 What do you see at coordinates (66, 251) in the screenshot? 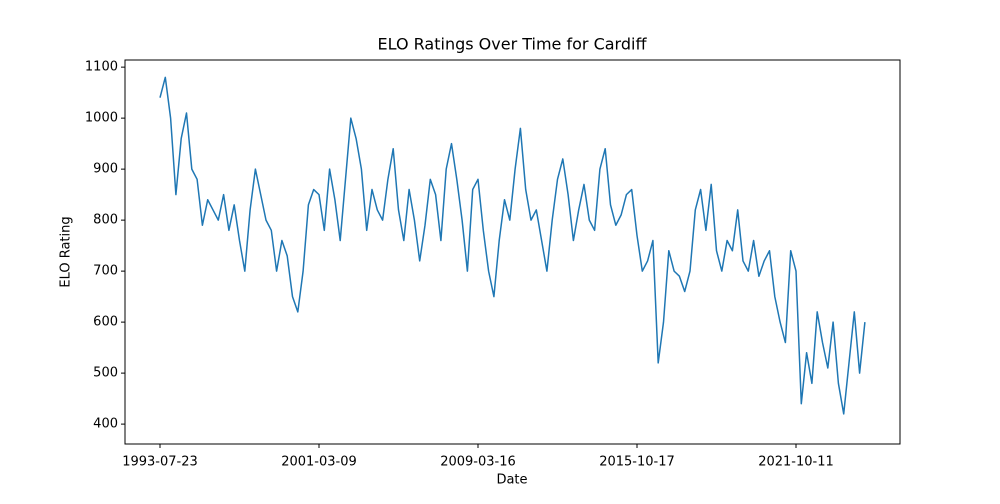
I see `y-axis-label: ELO Rating` at bounding box center [66, 251].